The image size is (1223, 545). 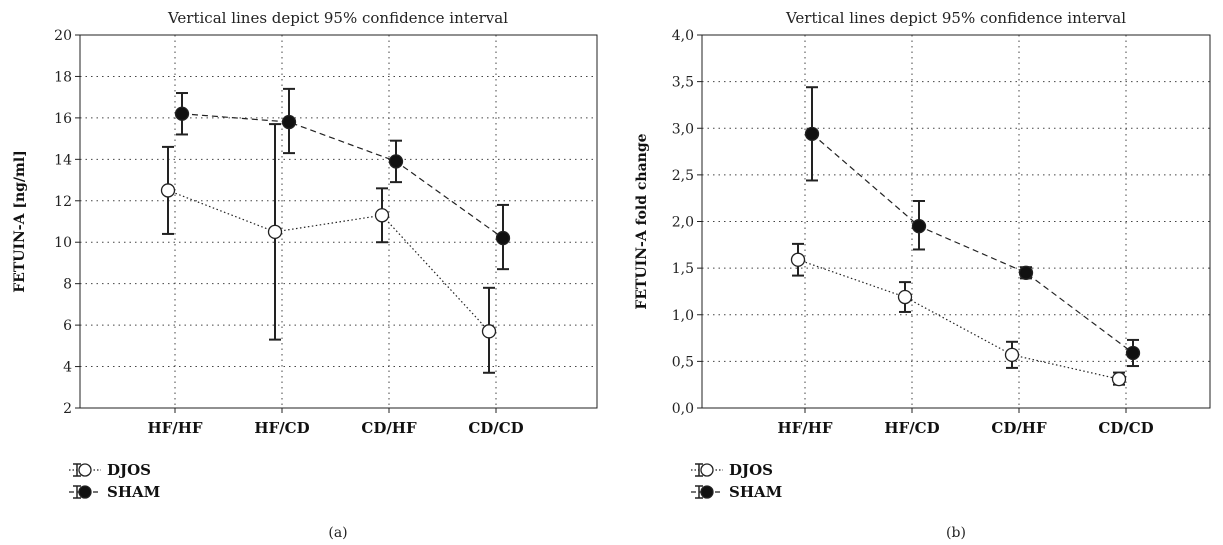 What do you see at coordinates (683, 83) in the screenshot?
I see `y-tick-label: 3,5` at bounding box center [683, 83].